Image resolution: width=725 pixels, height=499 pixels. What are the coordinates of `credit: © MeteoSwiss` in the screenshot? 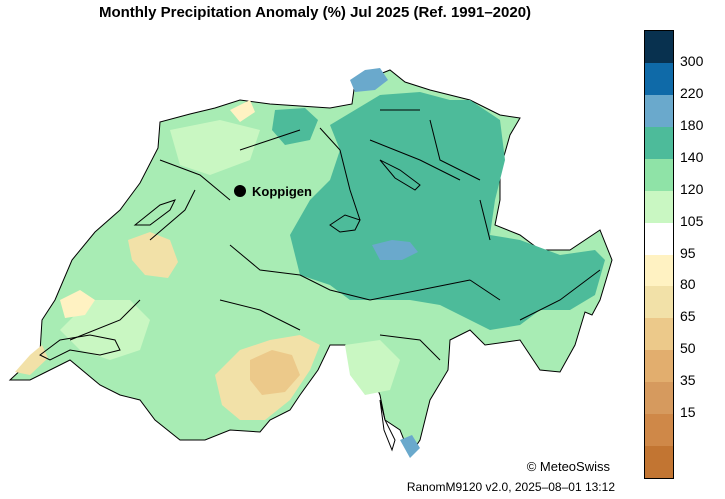 It's located at (568, 466).